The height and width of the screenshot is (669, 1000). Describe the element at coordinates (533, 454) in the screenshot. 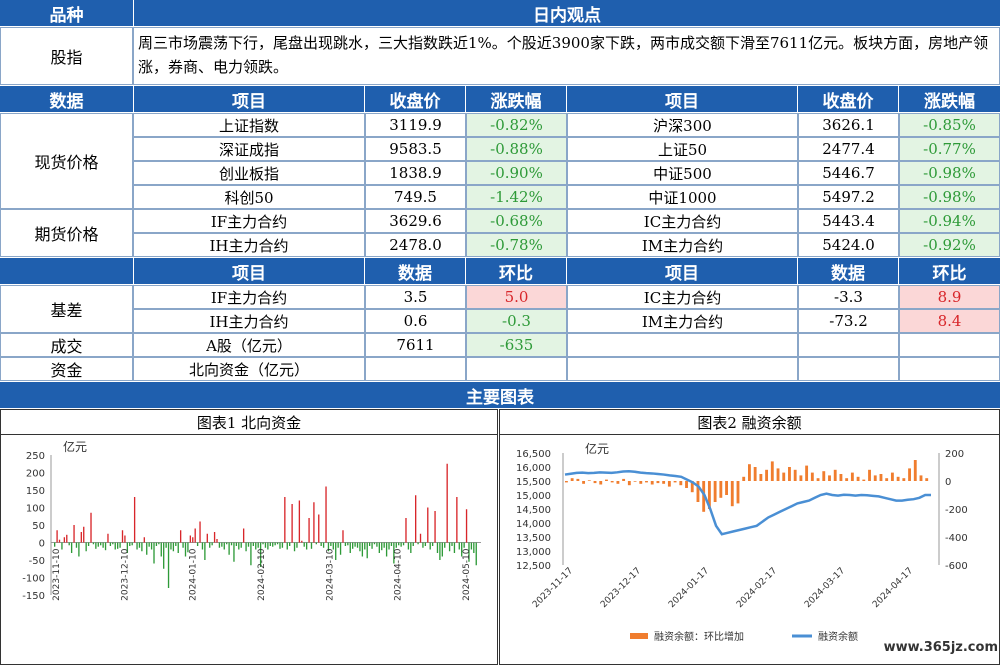

I see `chart2-ytick-label: 16,500` at that location.